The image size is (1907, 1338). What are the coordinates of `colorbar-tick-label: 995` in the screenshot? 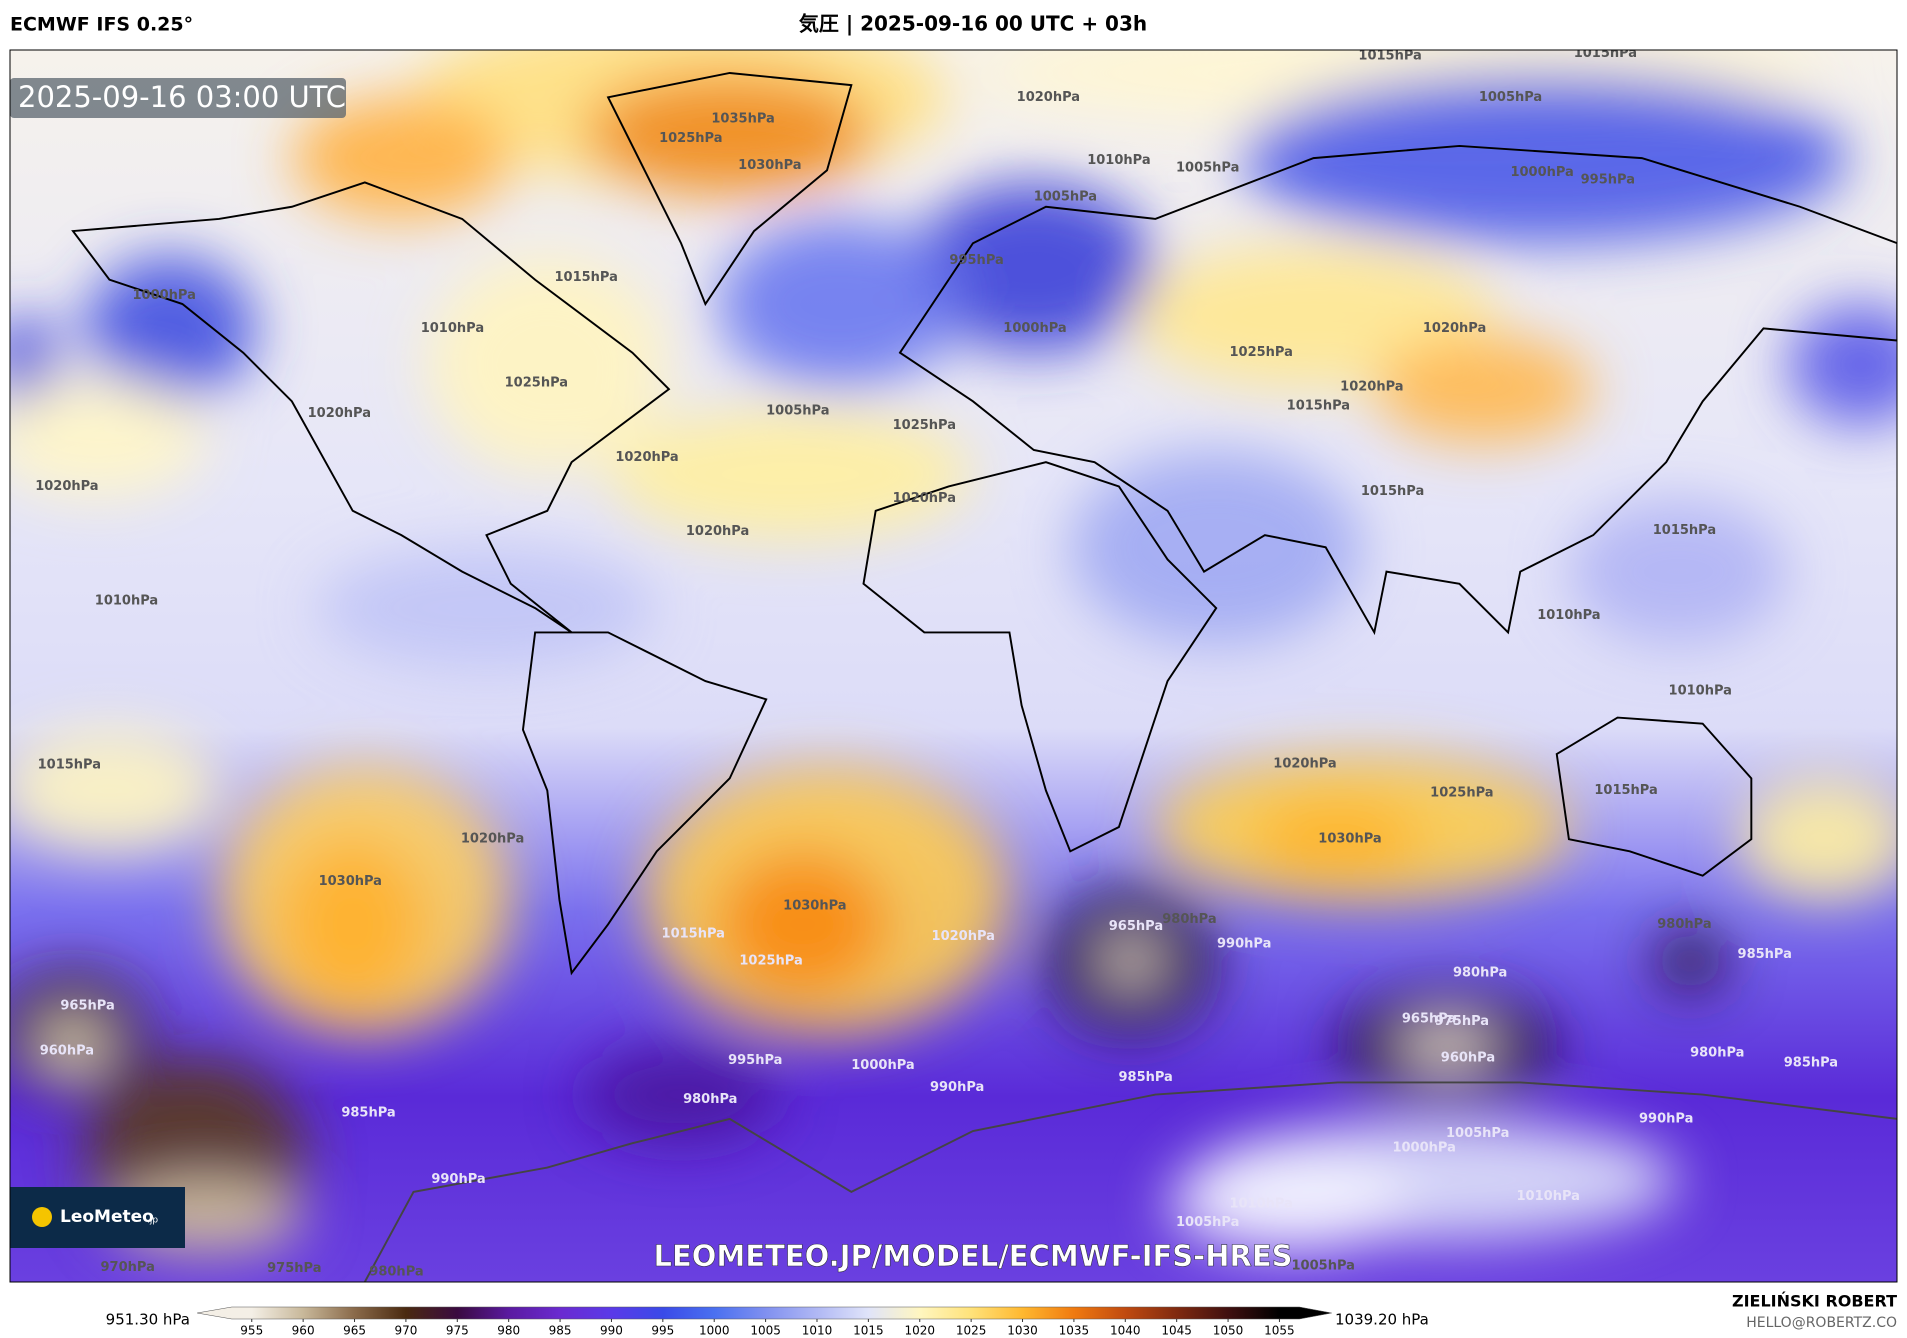 It's located at (662, 1331).